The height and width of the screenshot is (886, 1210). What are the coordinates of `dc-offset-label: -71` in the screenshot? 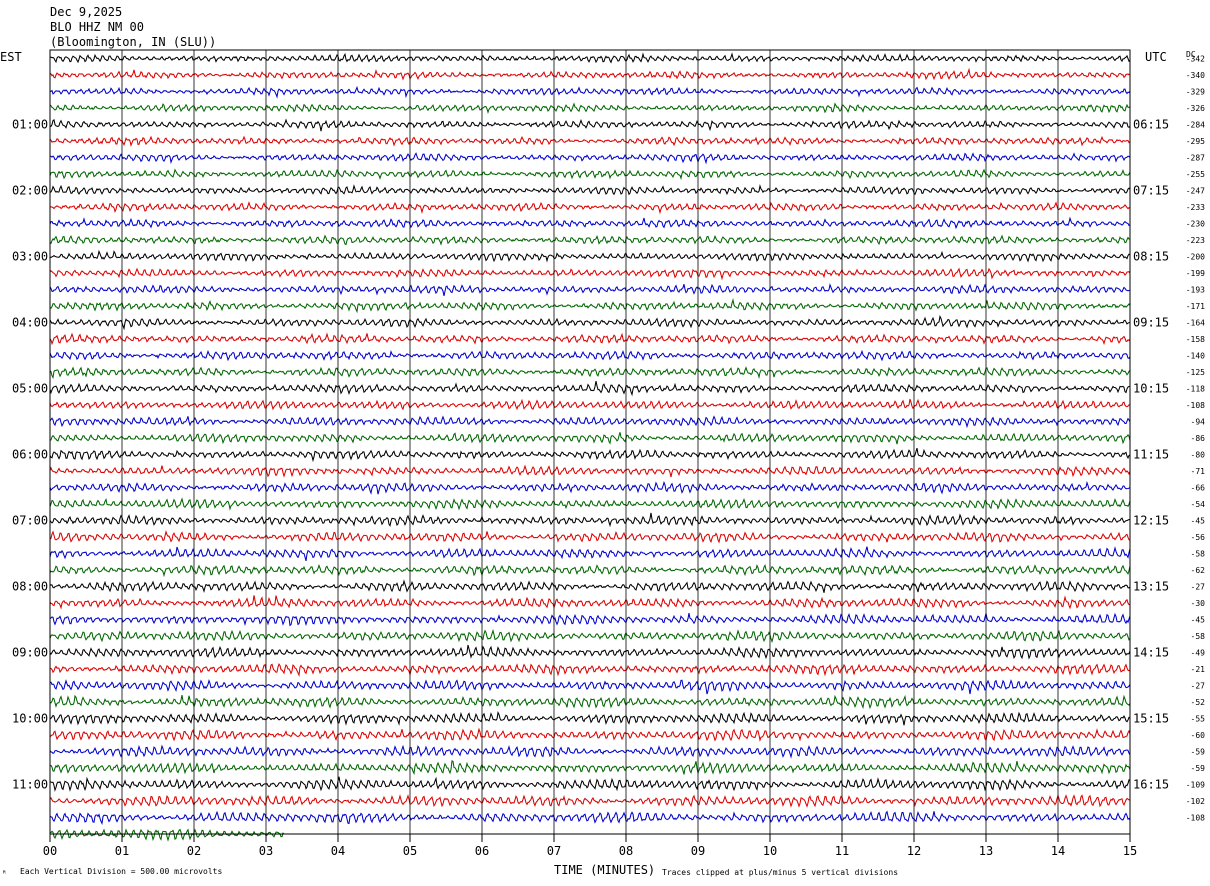 It's located at (1198, 471).